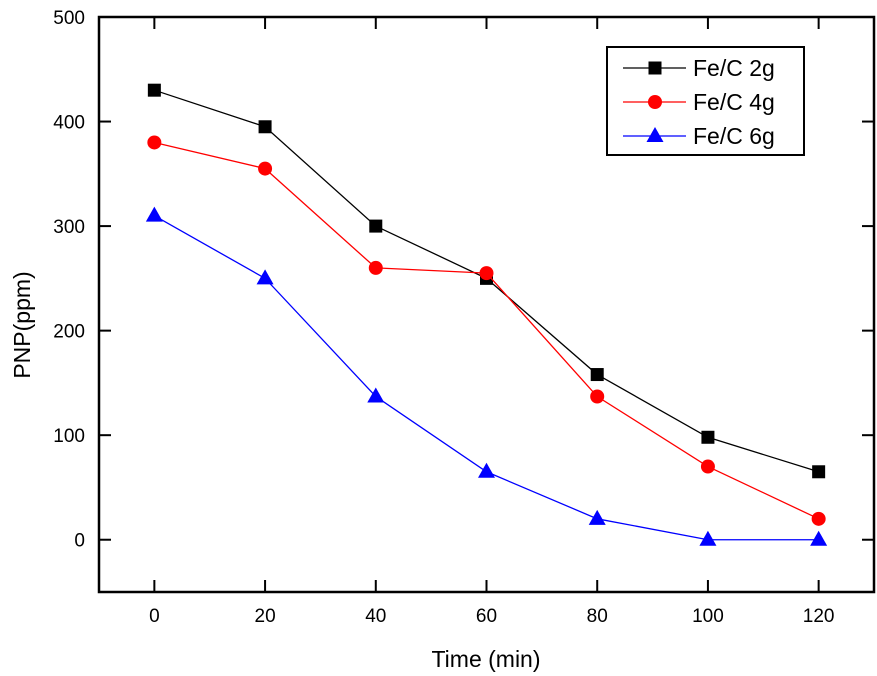 This screenshot has height=676, width=877. I want to click on legend-item: Fe/C 4g, so click(699, 102).